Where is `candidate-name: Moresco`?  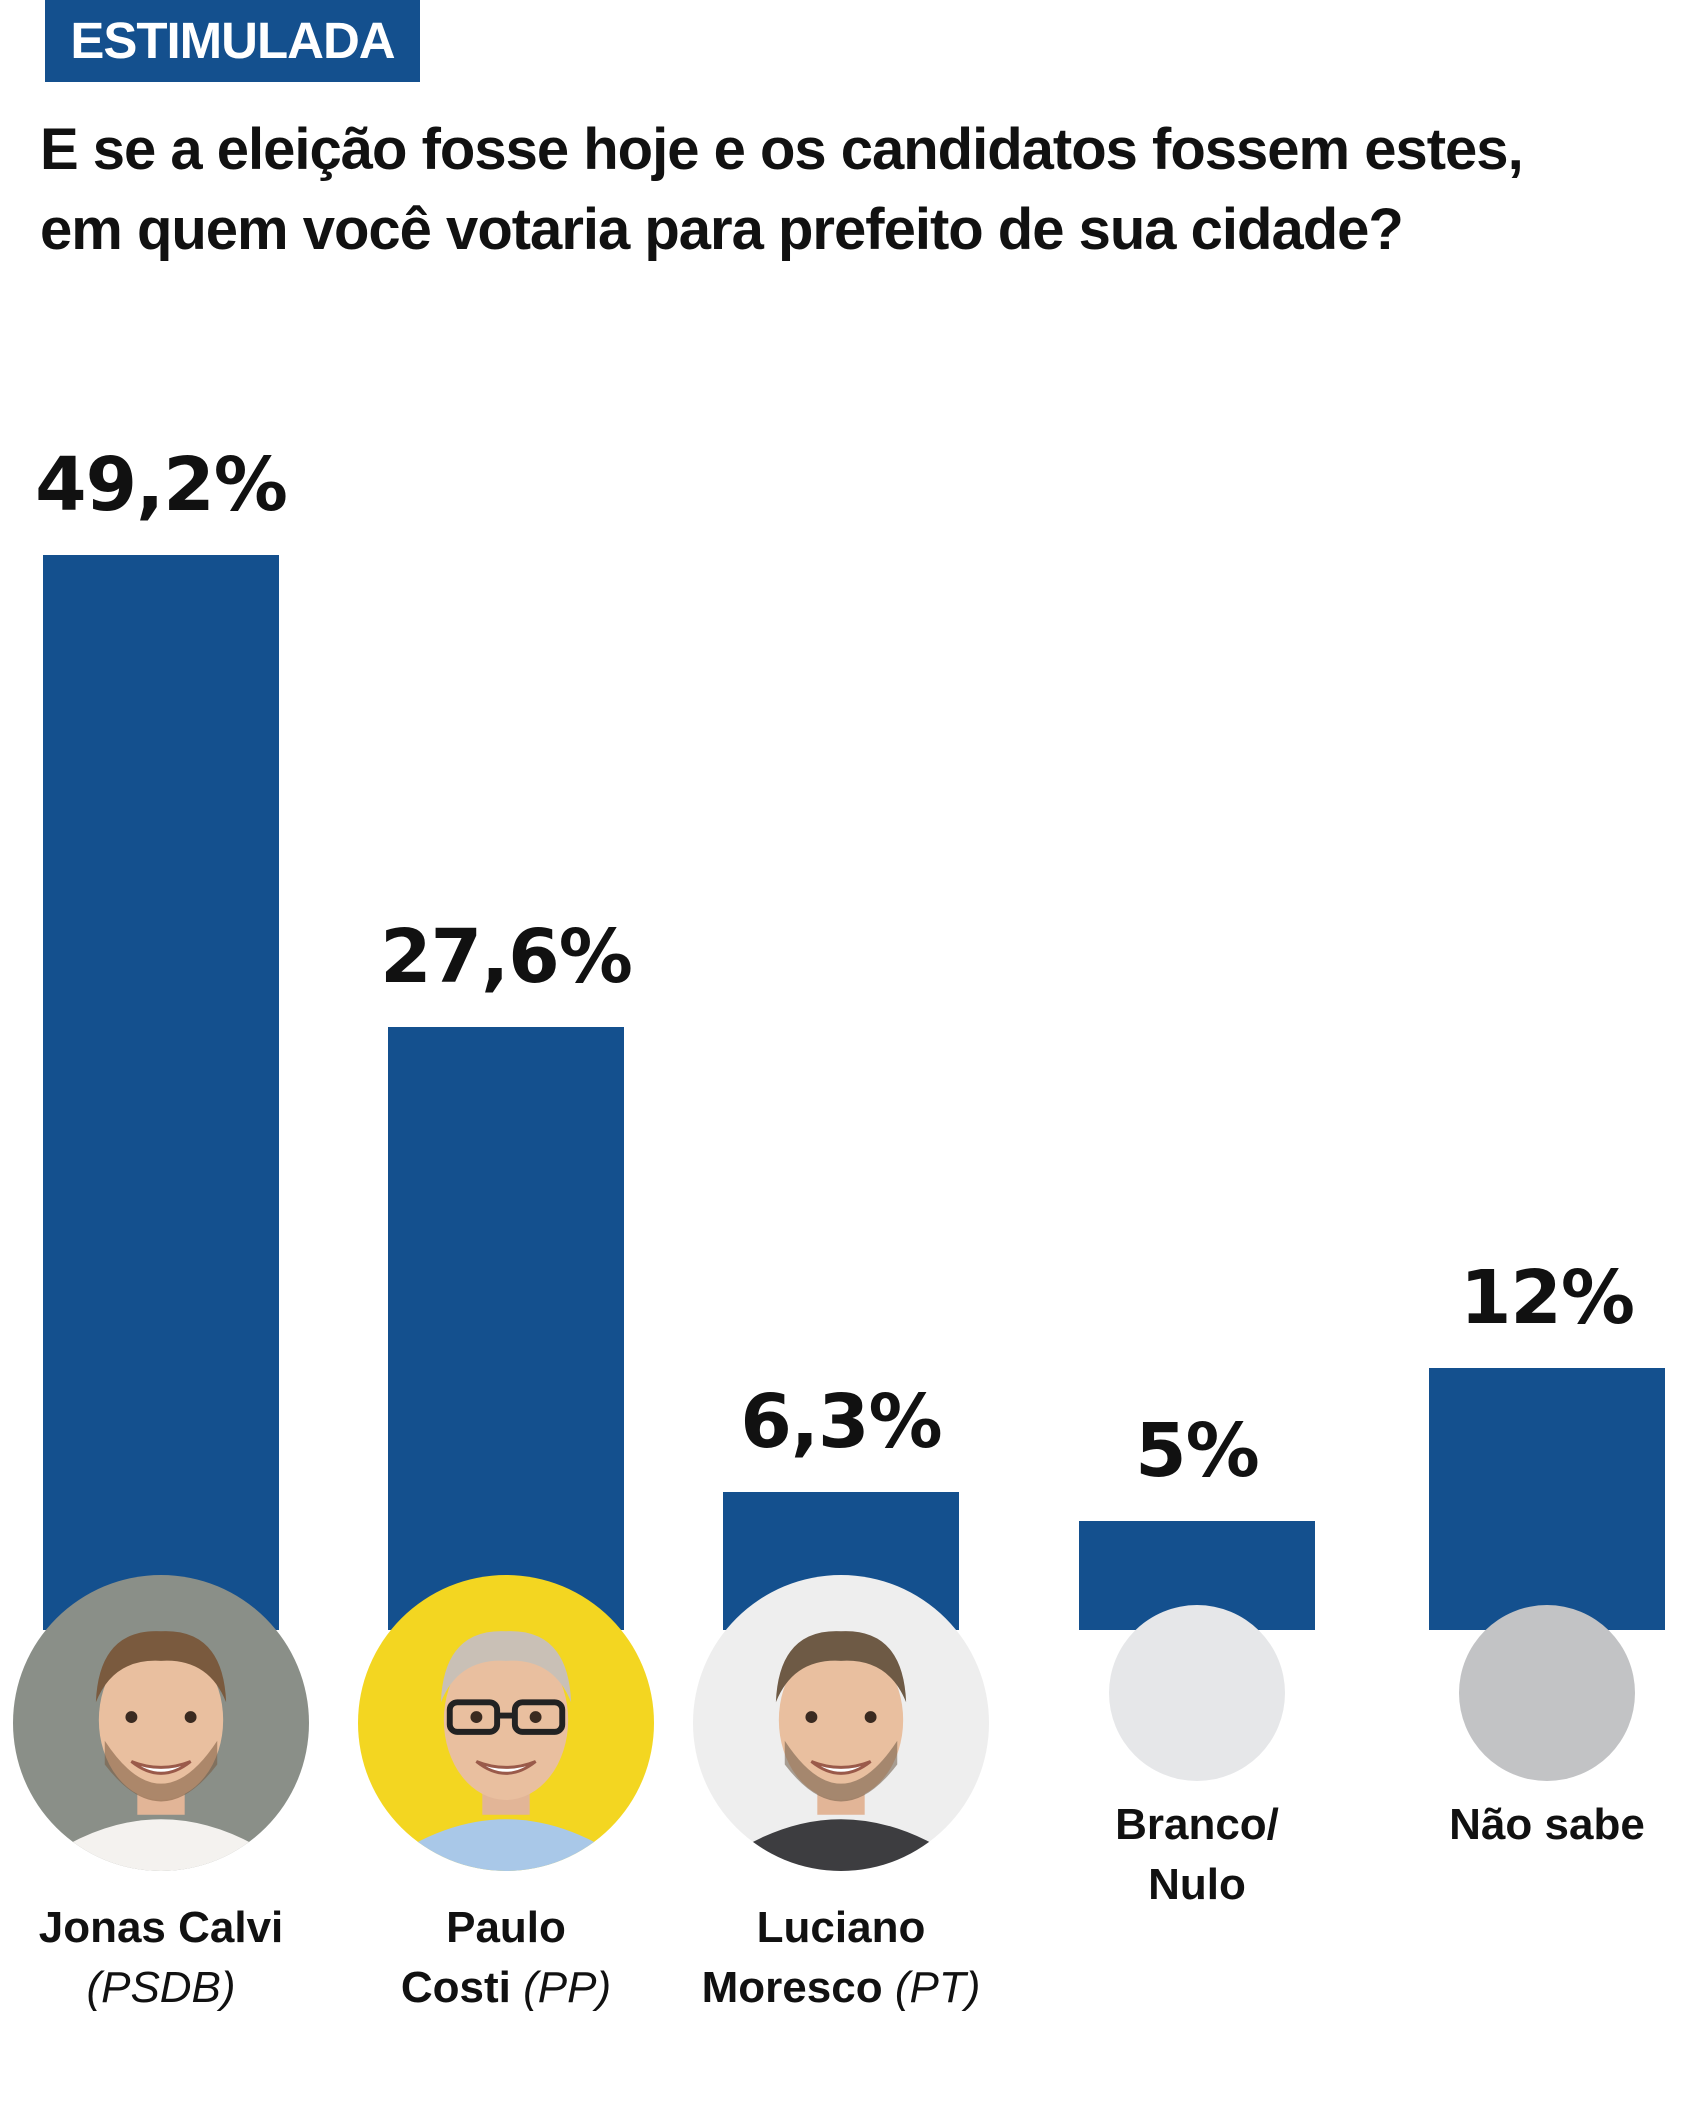
candidate-name: Moresco is located at coordinates (792, 1987).